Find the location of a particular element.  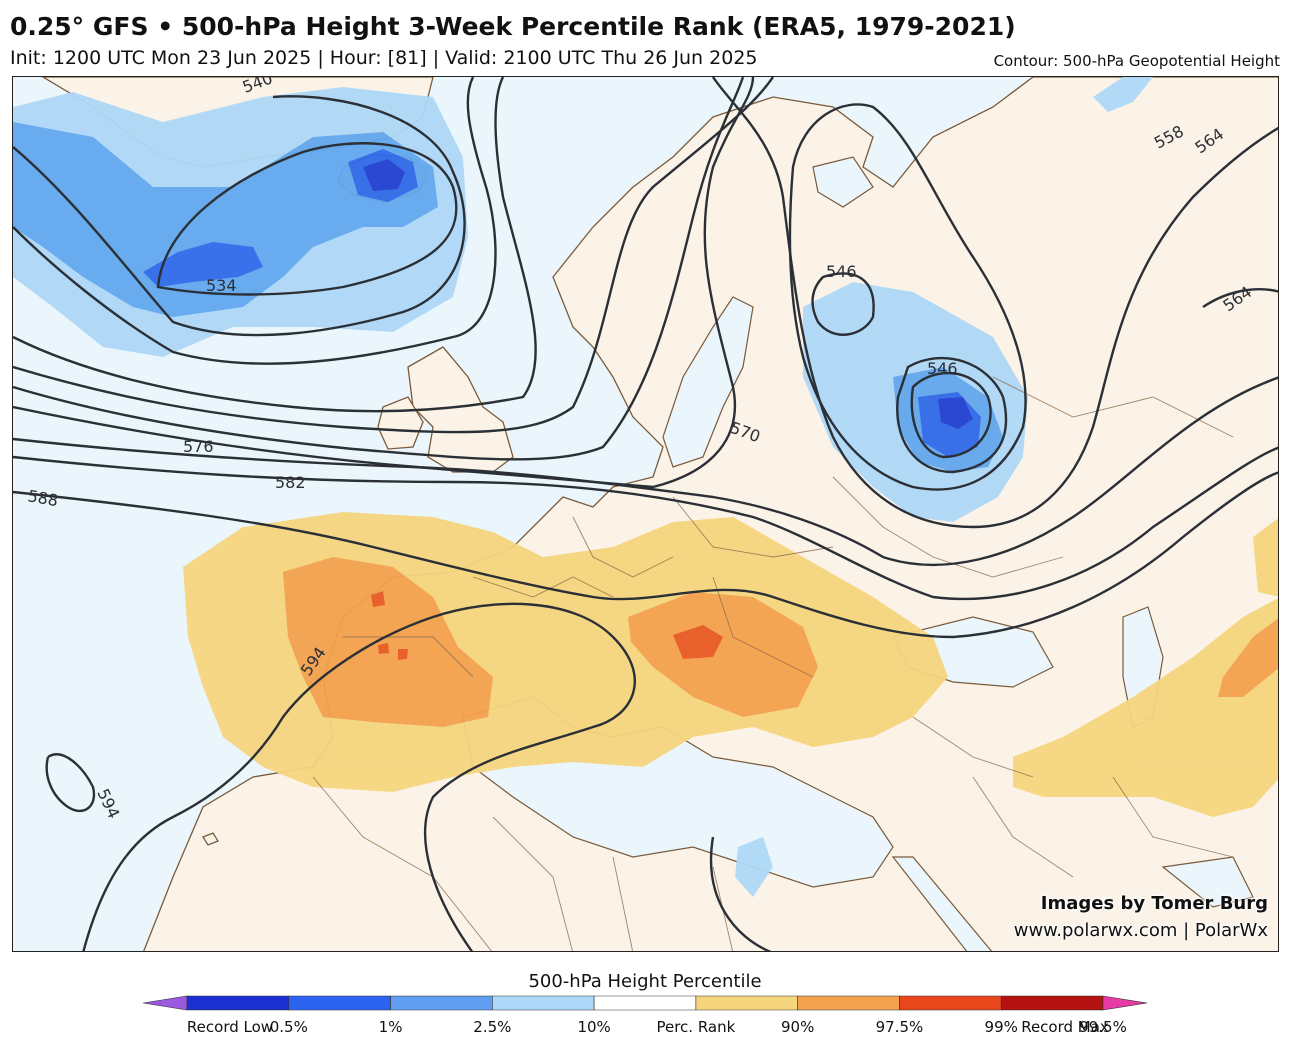

britain-land is located at coordinates (460, 409).